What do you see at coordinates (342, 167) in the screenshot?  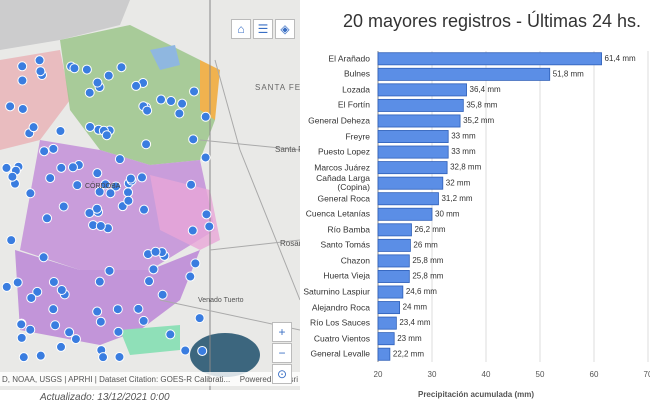 I see `category-label: Marcos Juárez` at bounding box center [342, 167].